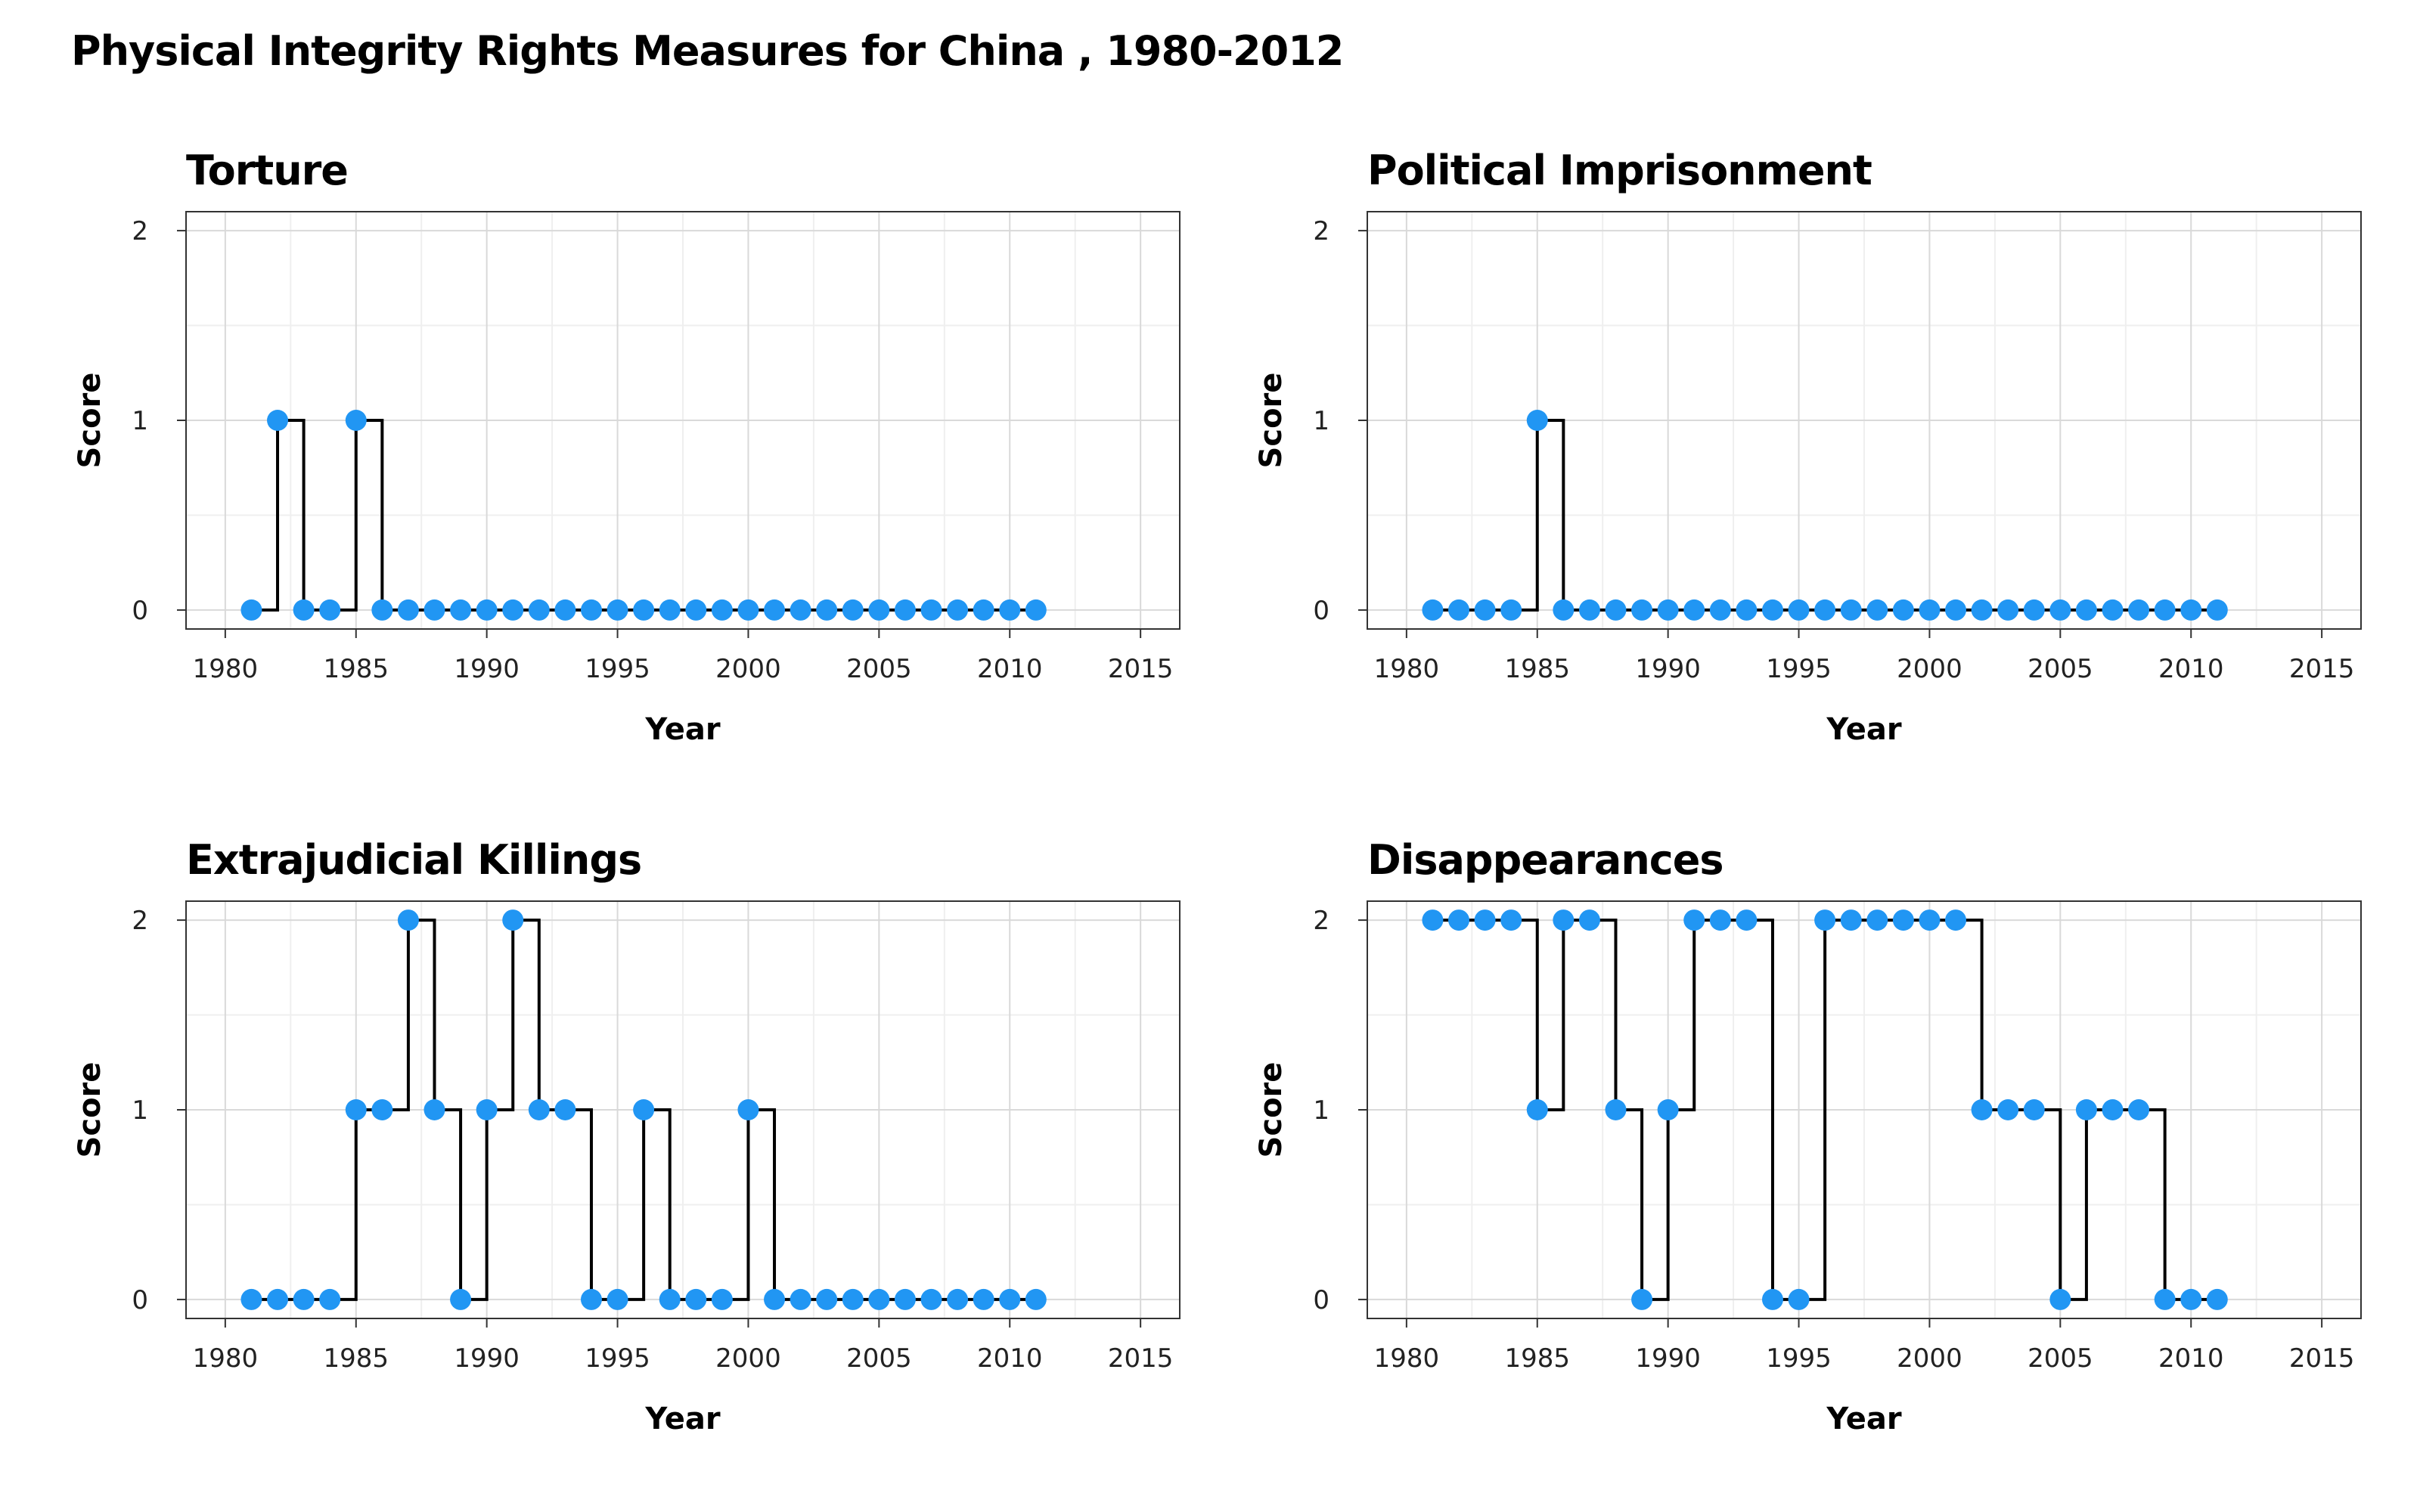  Describe the element at coordinates (330, 610) in the screenshot. I see `chart-torture-point-1984` at that location.